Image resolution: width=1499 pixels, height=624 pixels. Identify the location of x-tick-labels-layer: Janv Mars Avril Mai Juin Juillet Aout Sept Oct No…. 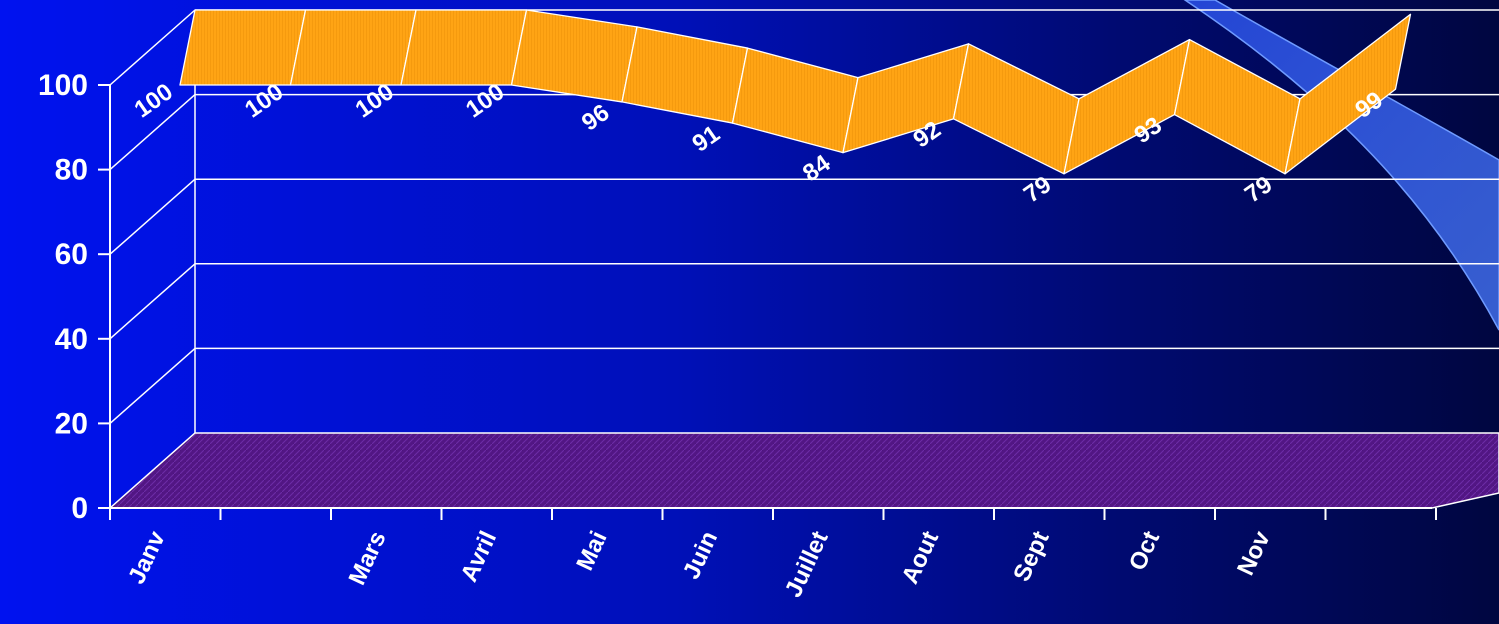
(699, 564).